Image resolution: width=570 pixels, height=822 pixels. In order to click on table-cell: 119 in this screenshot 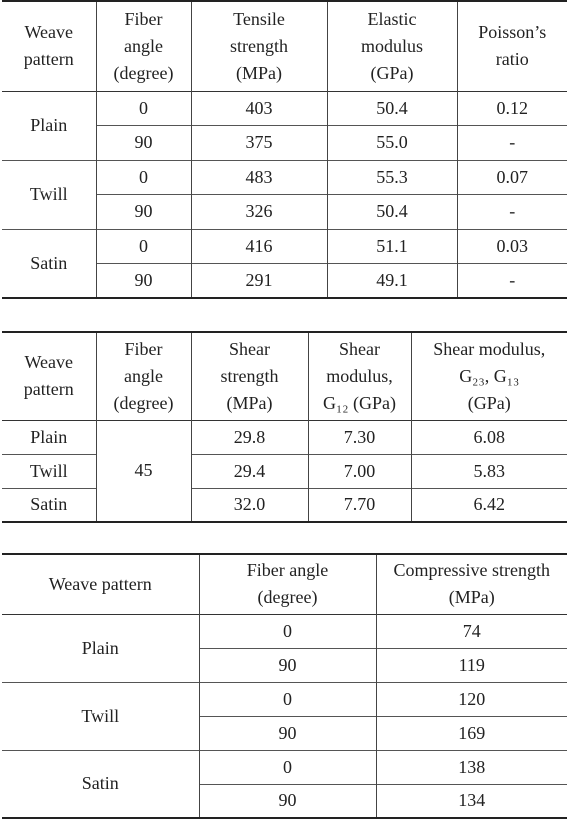, I will do `click(471, 665)`.